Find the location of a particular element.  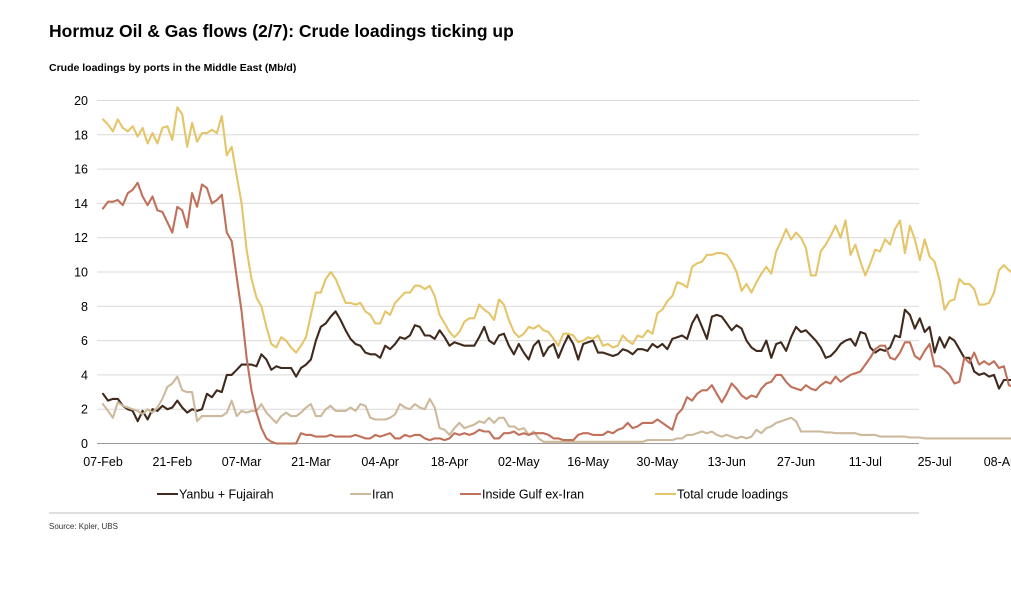

y-tick-label: 2 is located at coordinates (84, 410).